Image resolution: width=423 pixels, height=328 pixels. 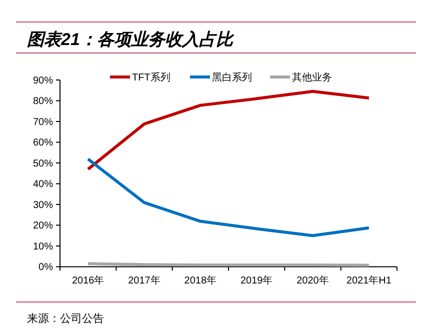 What do you see at coordinates (43, 102) in the screenshot?
I see `y-tick-label: 80%` at bounding box center [43, 102].